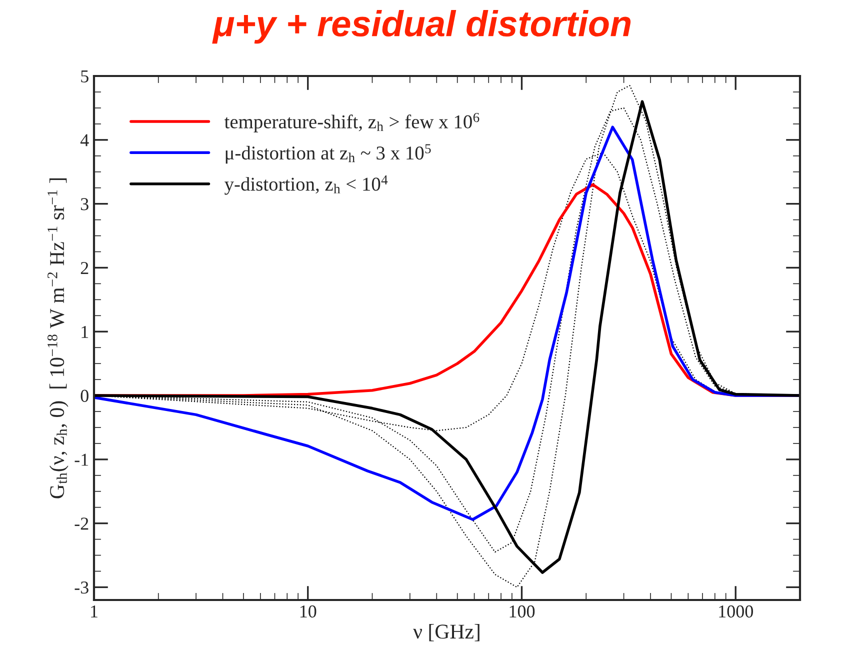 The height and width of the screenshot is (667, 845). I want to click on y-tick-label: -2, so click(81, 524).